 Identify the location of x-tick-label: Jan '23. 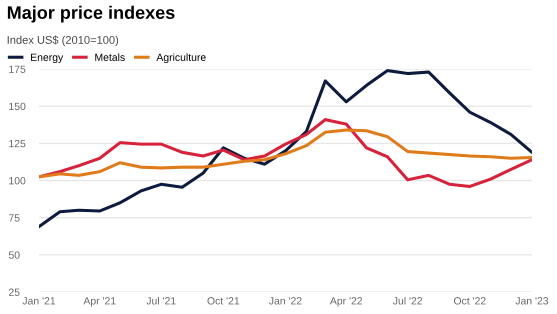
(531, 301).